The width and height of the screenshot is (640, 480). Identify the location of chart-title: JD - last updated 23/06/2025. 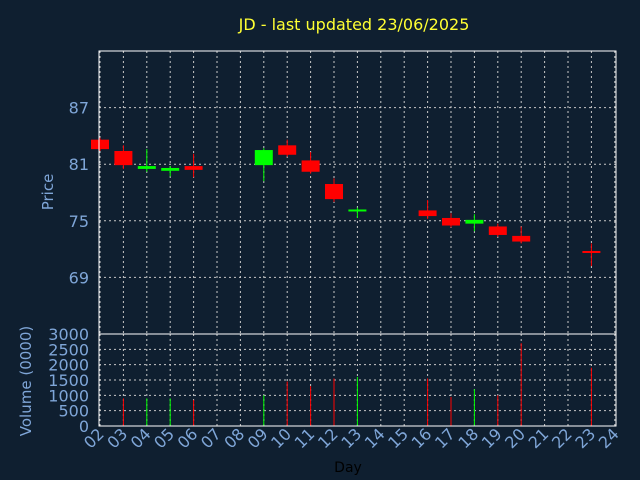
(354, 24).